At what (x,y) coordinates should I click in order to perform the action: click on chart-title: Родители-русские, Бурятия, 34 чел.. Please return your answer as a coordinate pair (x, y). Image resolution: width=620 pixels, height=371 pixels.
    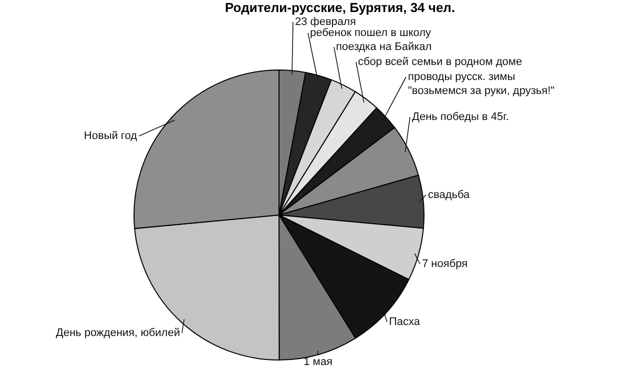
    Looking at the image, I should click on (340, 7).